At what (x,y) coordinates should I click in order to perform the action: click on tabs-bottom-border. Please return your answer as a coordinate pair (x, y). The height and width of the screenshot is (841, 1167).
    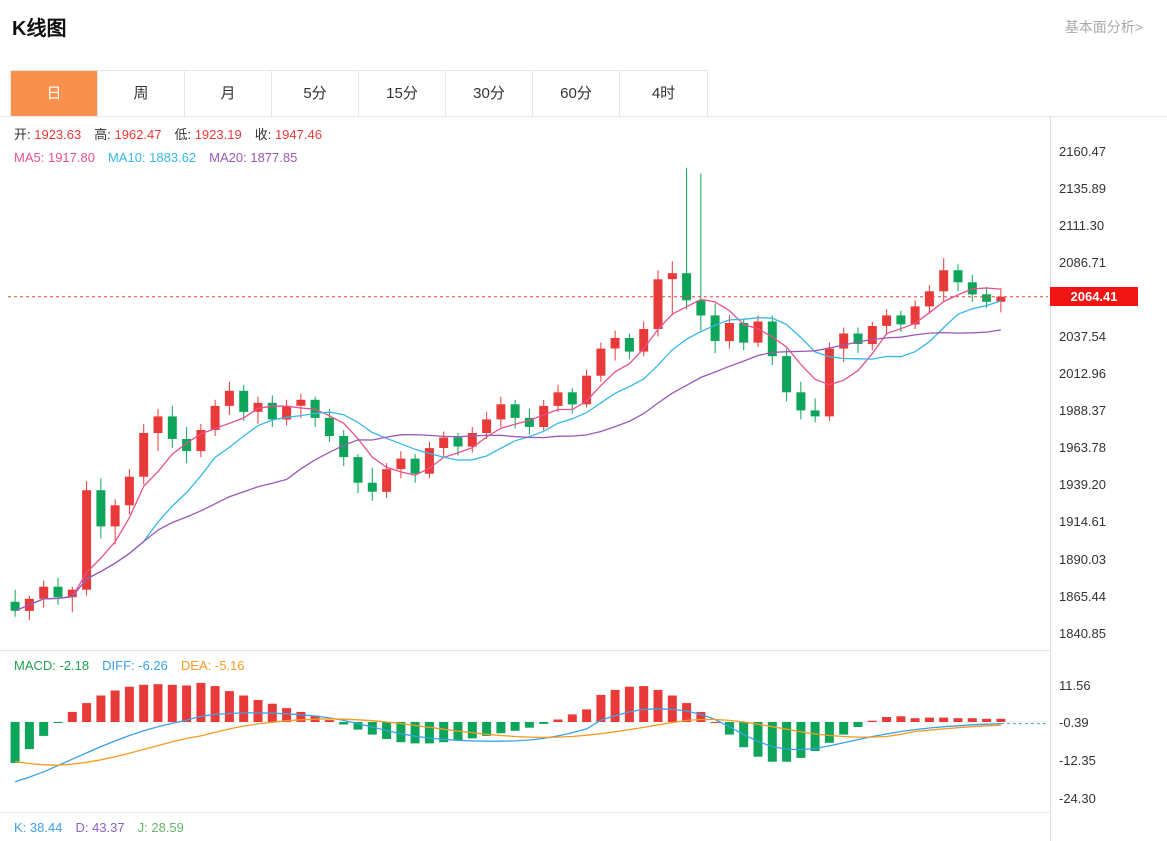
    Looking at the image, I should click on (583, 116).